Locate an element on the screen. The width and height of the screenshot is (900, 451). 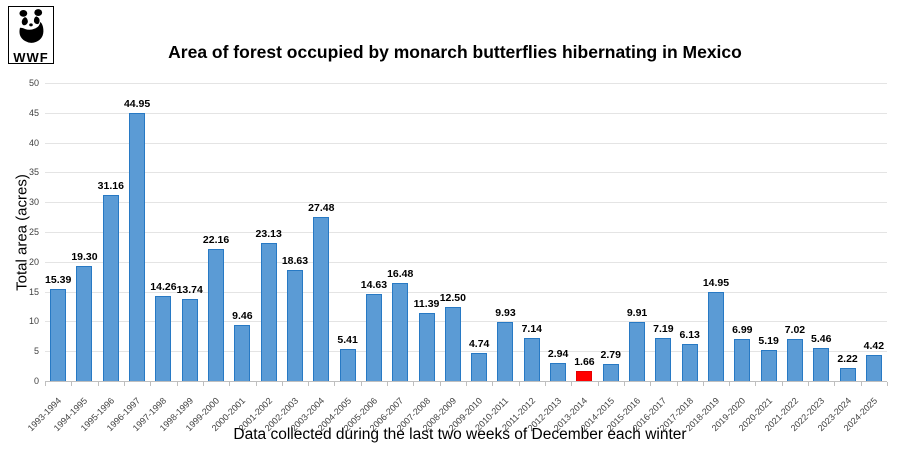
bar-2007-2008 is located at coordinates (426, 347).